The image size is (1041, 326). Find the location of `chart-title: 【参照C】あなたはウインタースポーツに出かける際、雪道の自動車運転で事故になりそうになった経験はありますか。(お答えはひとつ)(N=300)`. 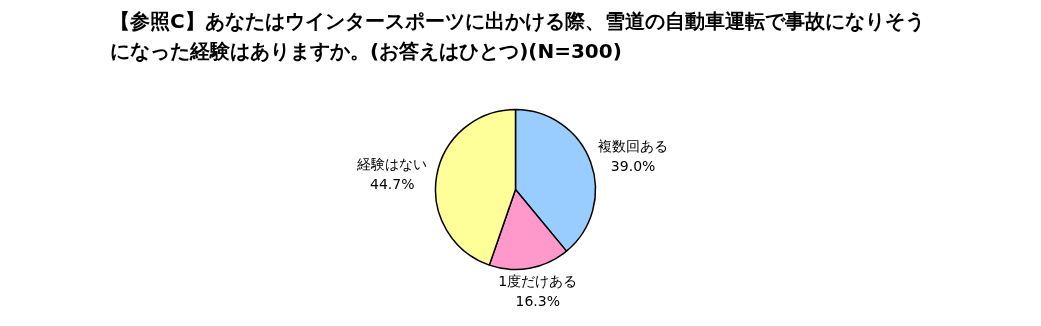

chart-title: 【参照C】あなたはウインタースポーツに出かける際、雪道の自動車運転で事故になりそうになった経験はありますか。(お答えはひとつ)(N=300) is located at coordinates (518, 36).